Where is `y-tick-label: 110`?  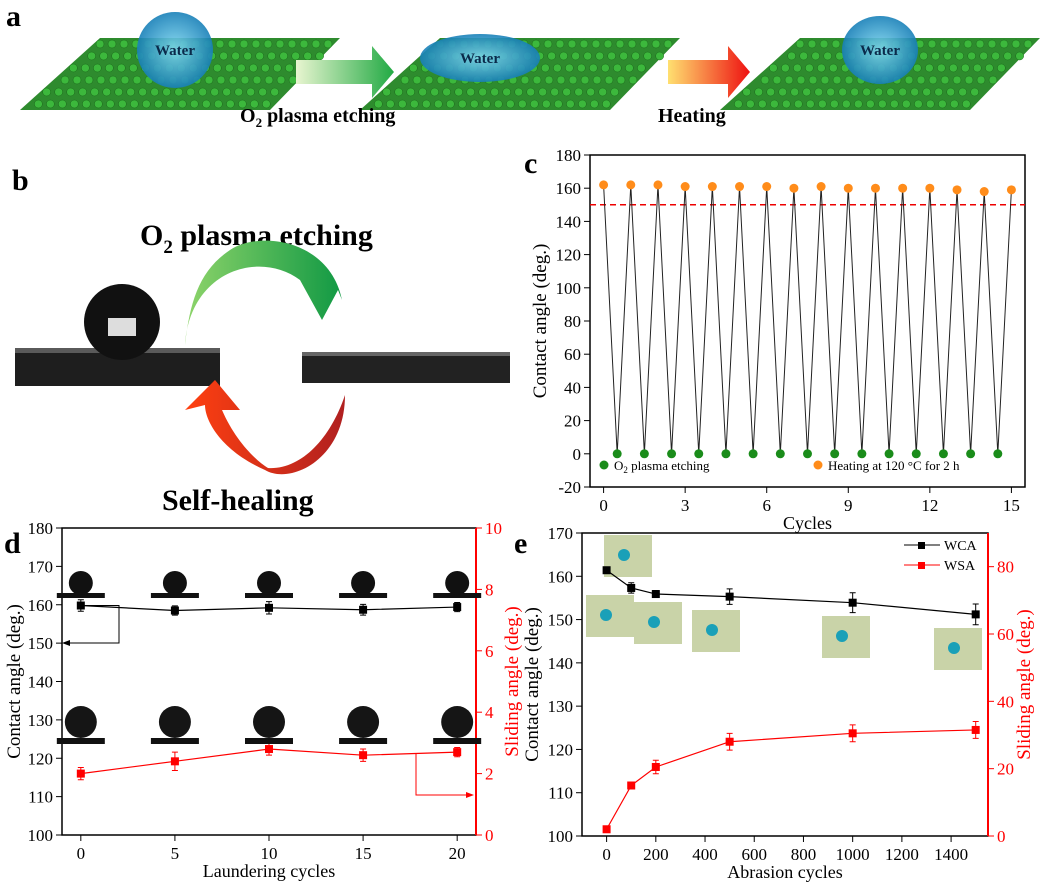 y-tick-label: 110 is located at coordinates (40, 797).